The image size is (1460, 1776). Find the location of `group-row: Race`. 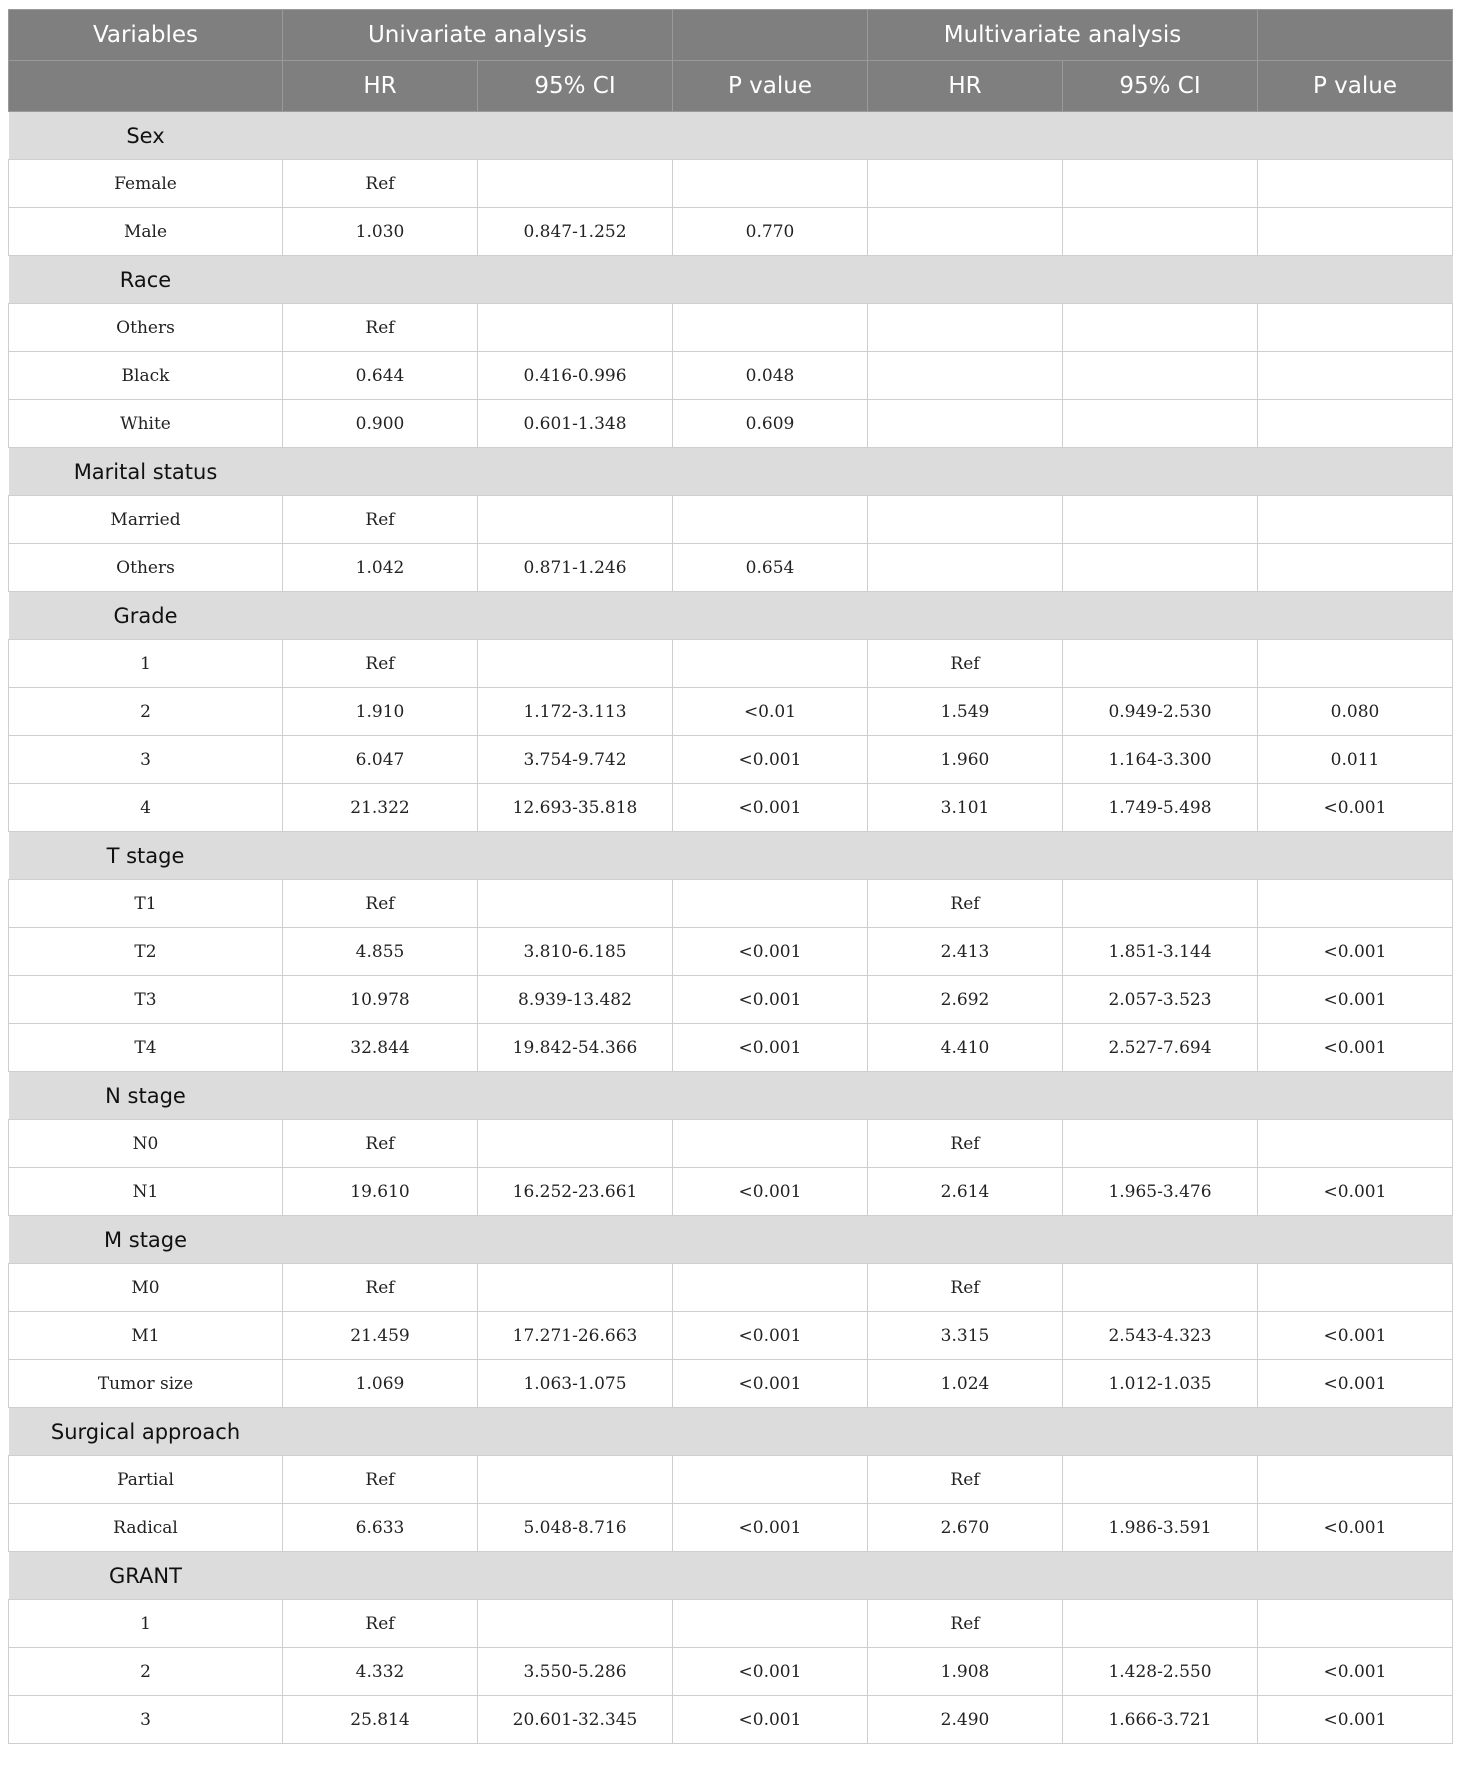

group-row: Race is located at coordinates (730, 279).